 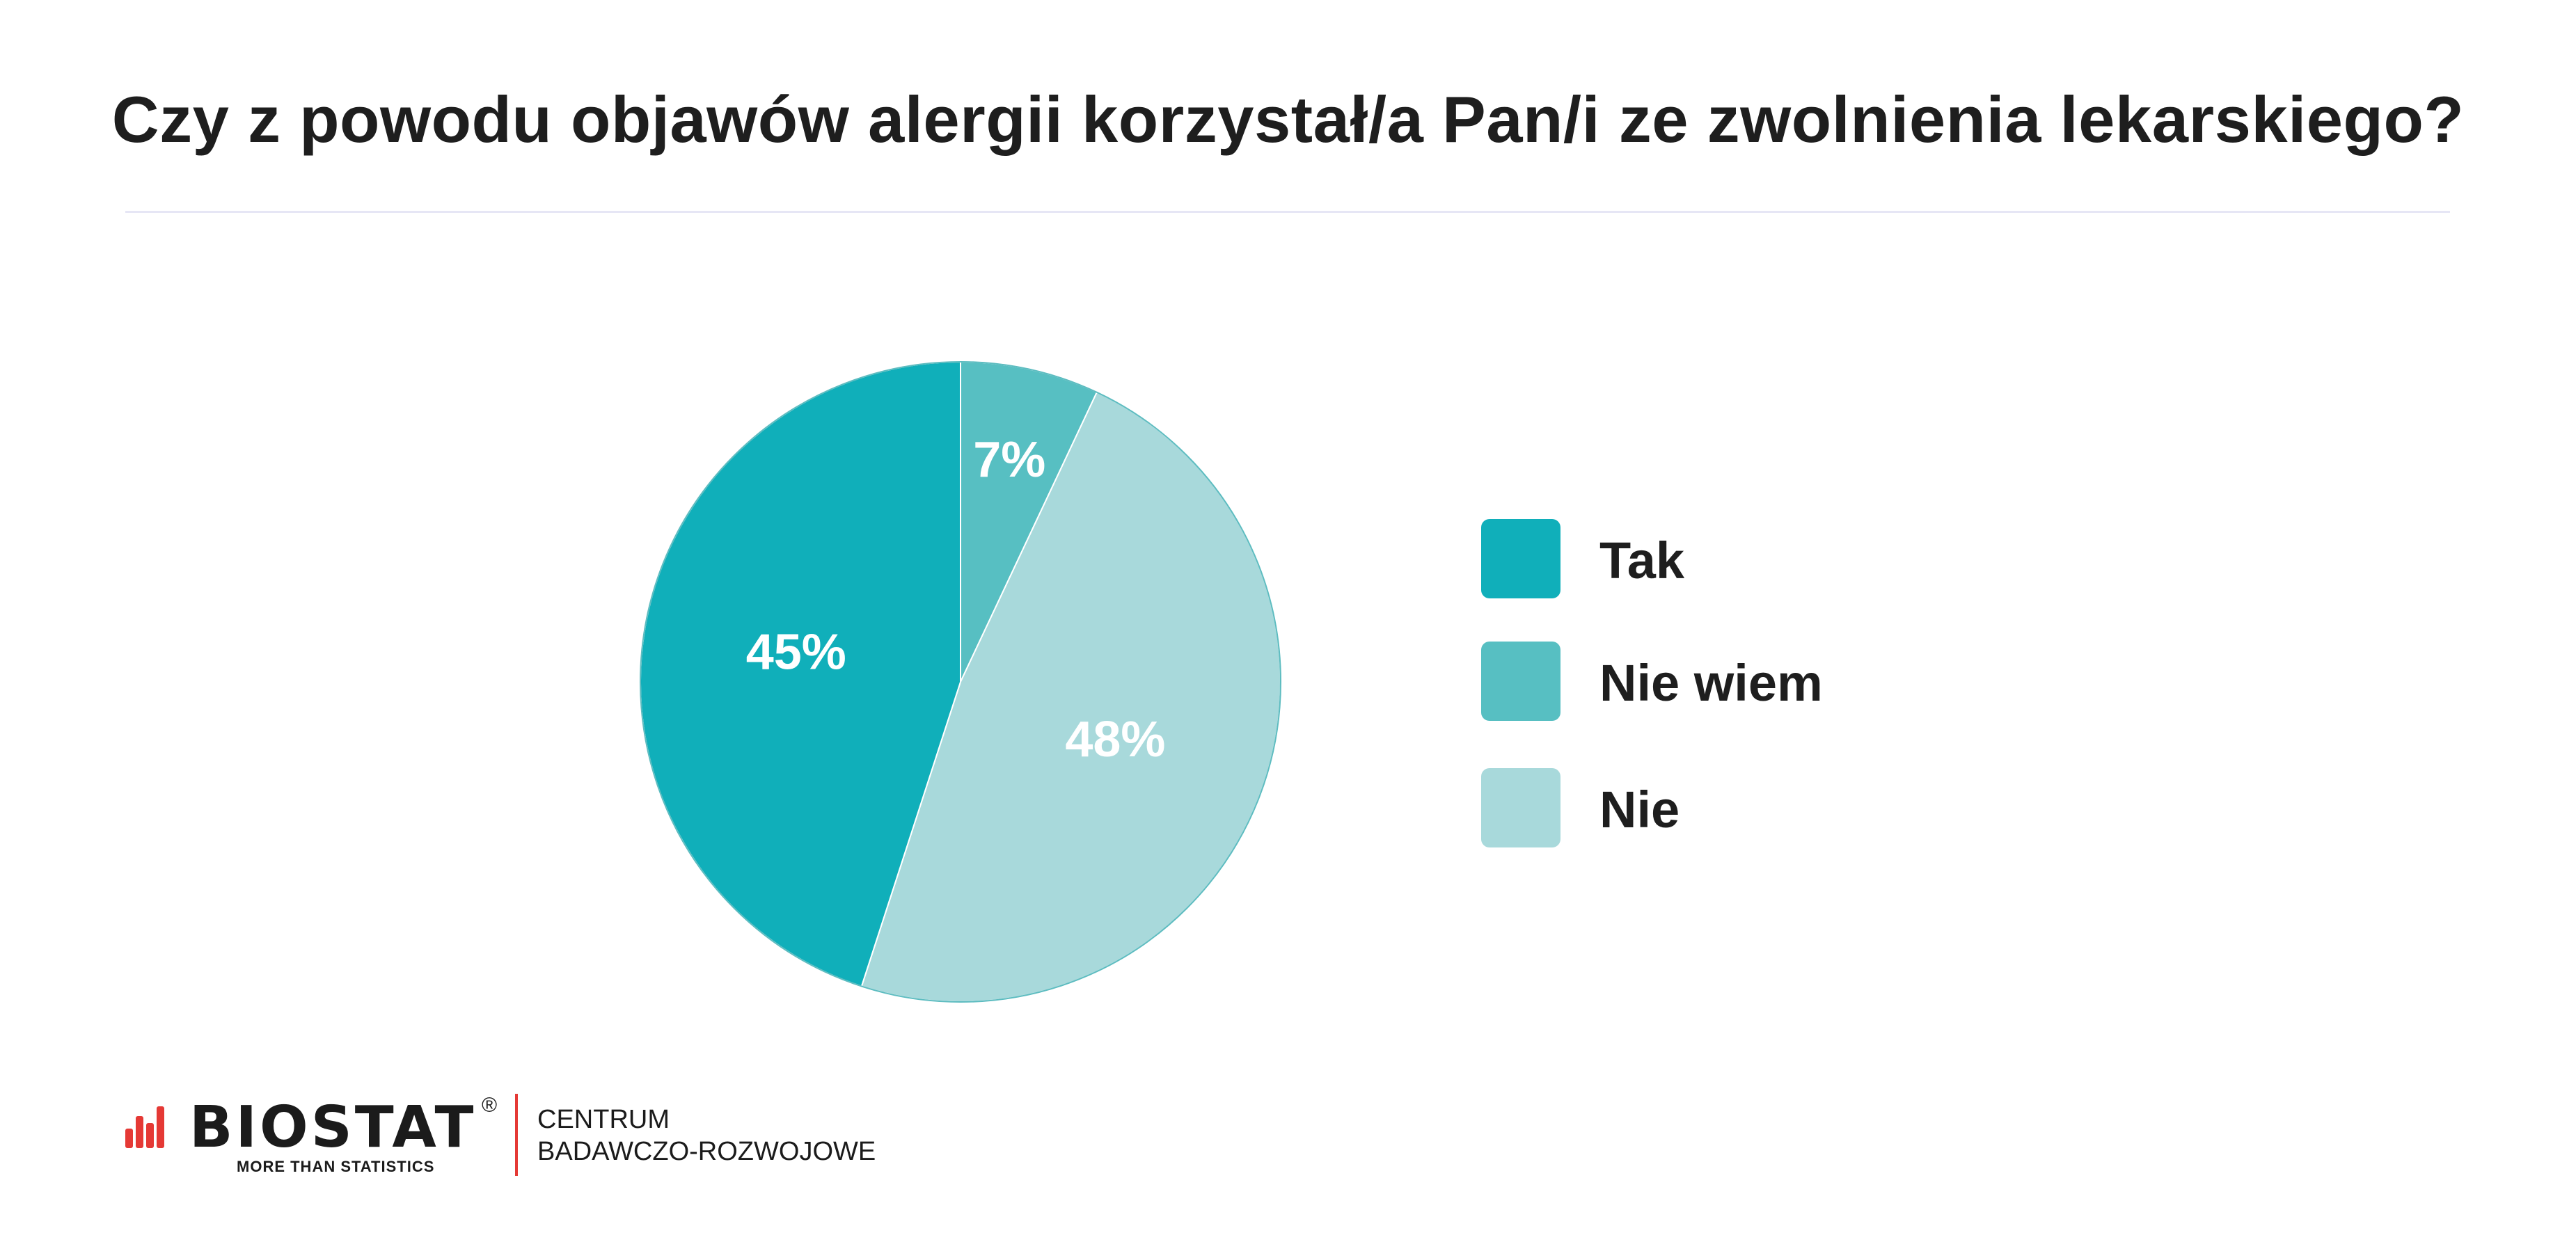 I want to click on title-divider, so click(x=1287, y=212).